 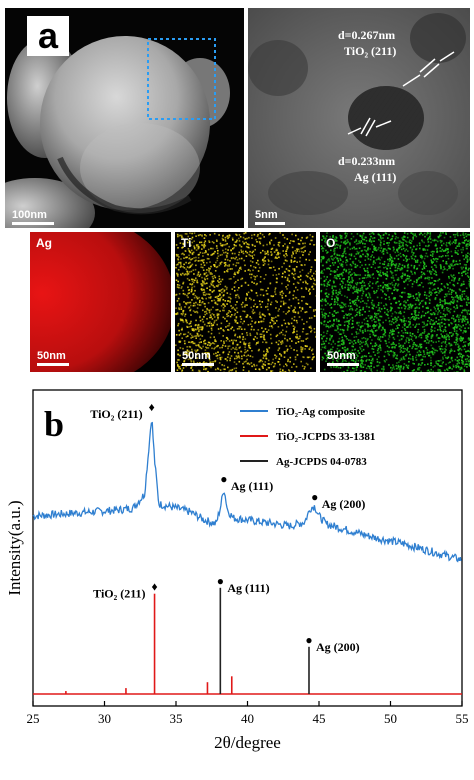 I want to click on eds-map-o: O 50nm, so click(x=395, y=302).